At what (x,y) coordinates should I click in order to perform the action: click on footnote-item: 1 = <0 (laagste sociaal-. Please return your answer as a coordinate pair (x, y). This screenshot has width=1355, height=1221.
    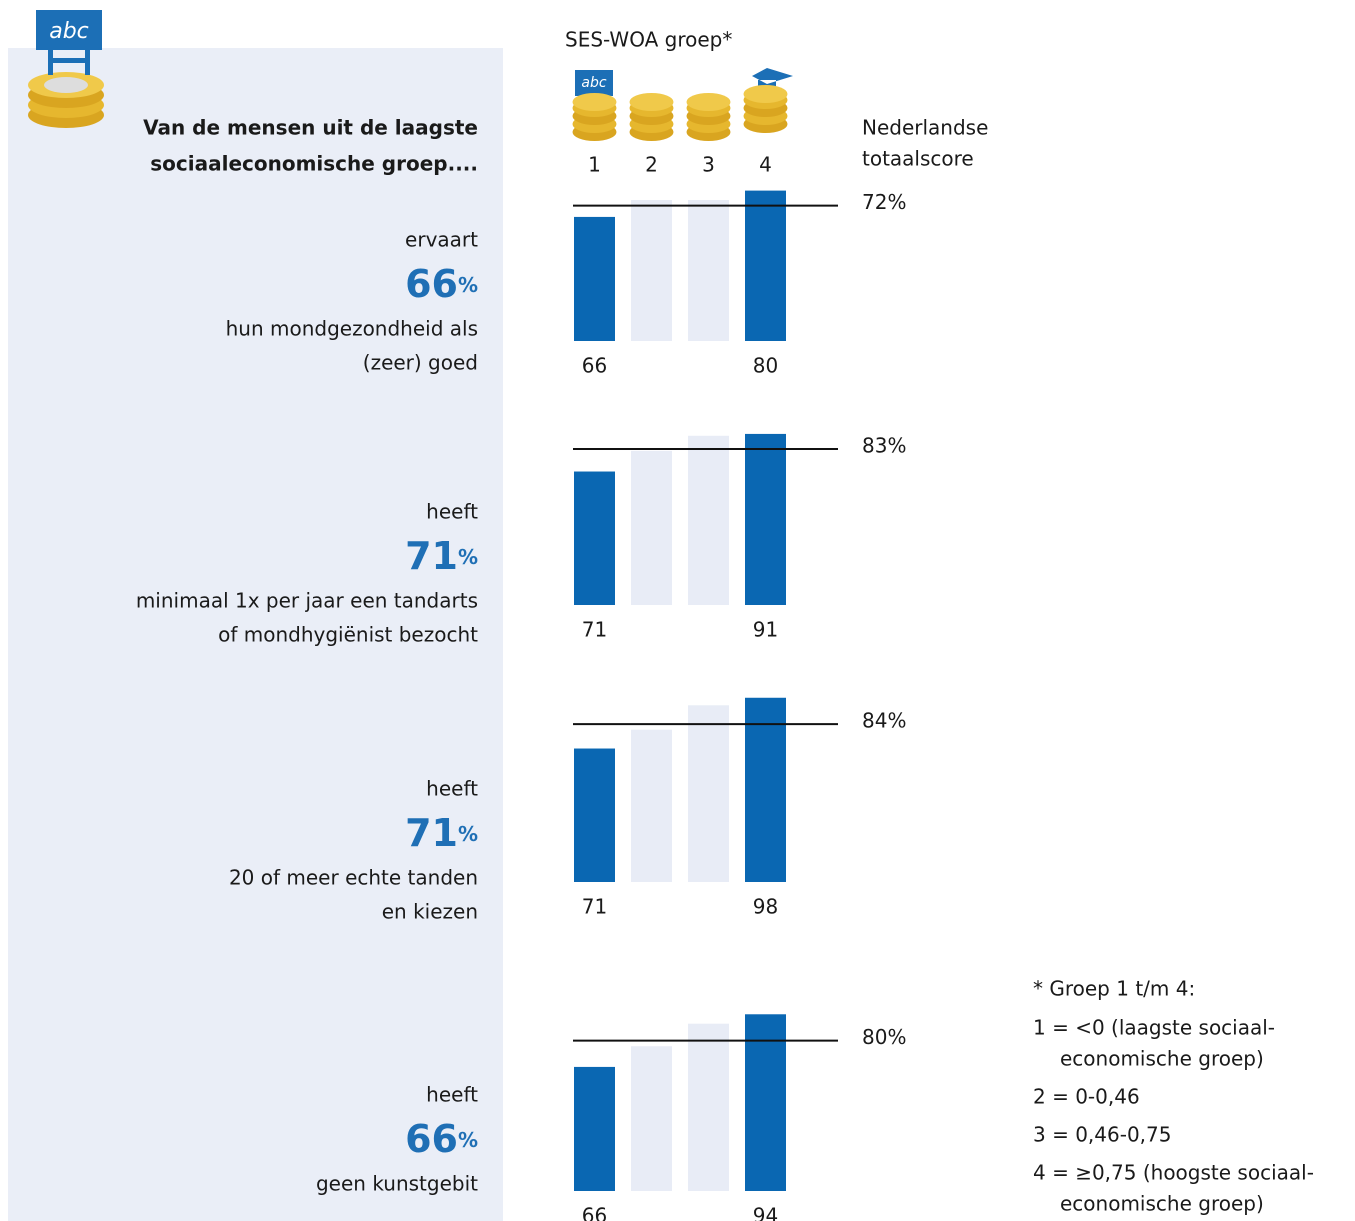
    Looking at the image, I should click on (1154, 1028).